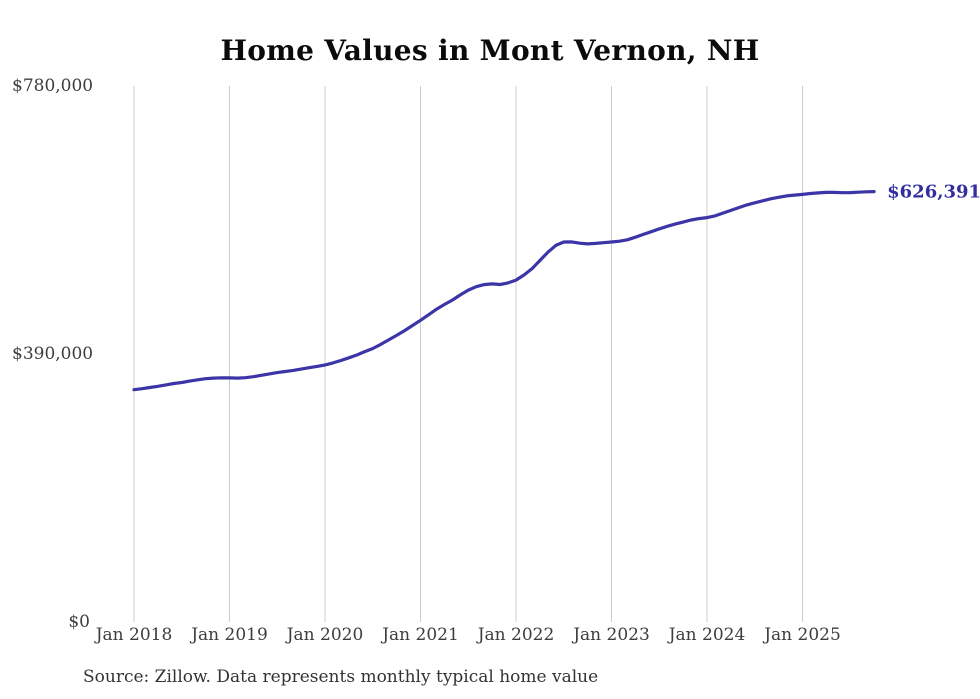  What do you see at coordinates (516, 635) in the screenshot?
I see `x-tick-label: Jan 2022` at bounding box center [516, 635].